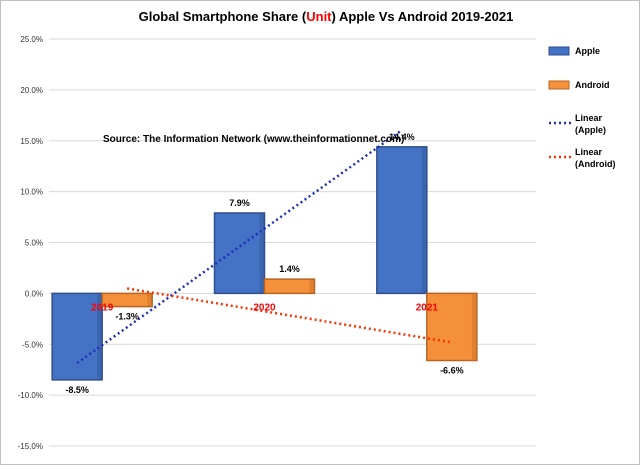 The width and height of the screenshot is (640, 469). What do you see at coordinates (239, 203) in the screenshot?
I see `data-label: 7.9%` at bounding box center [239, 203].